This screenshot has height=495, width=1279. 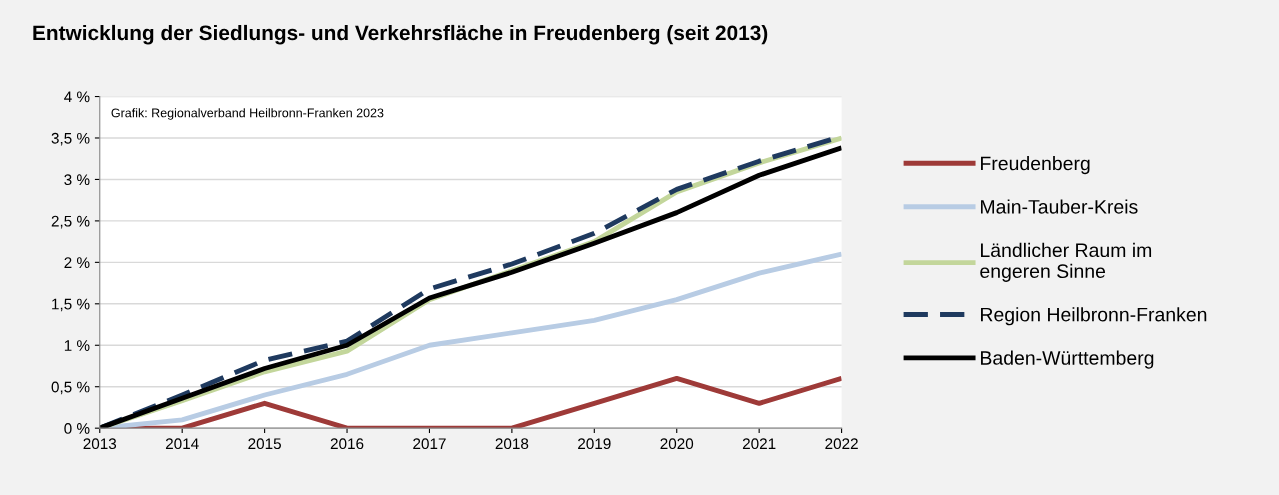 What do you see at coordinates (77, 345) in the screenshot?
I see `y-tick-label: 1 %` at bounding box center [77, 345].